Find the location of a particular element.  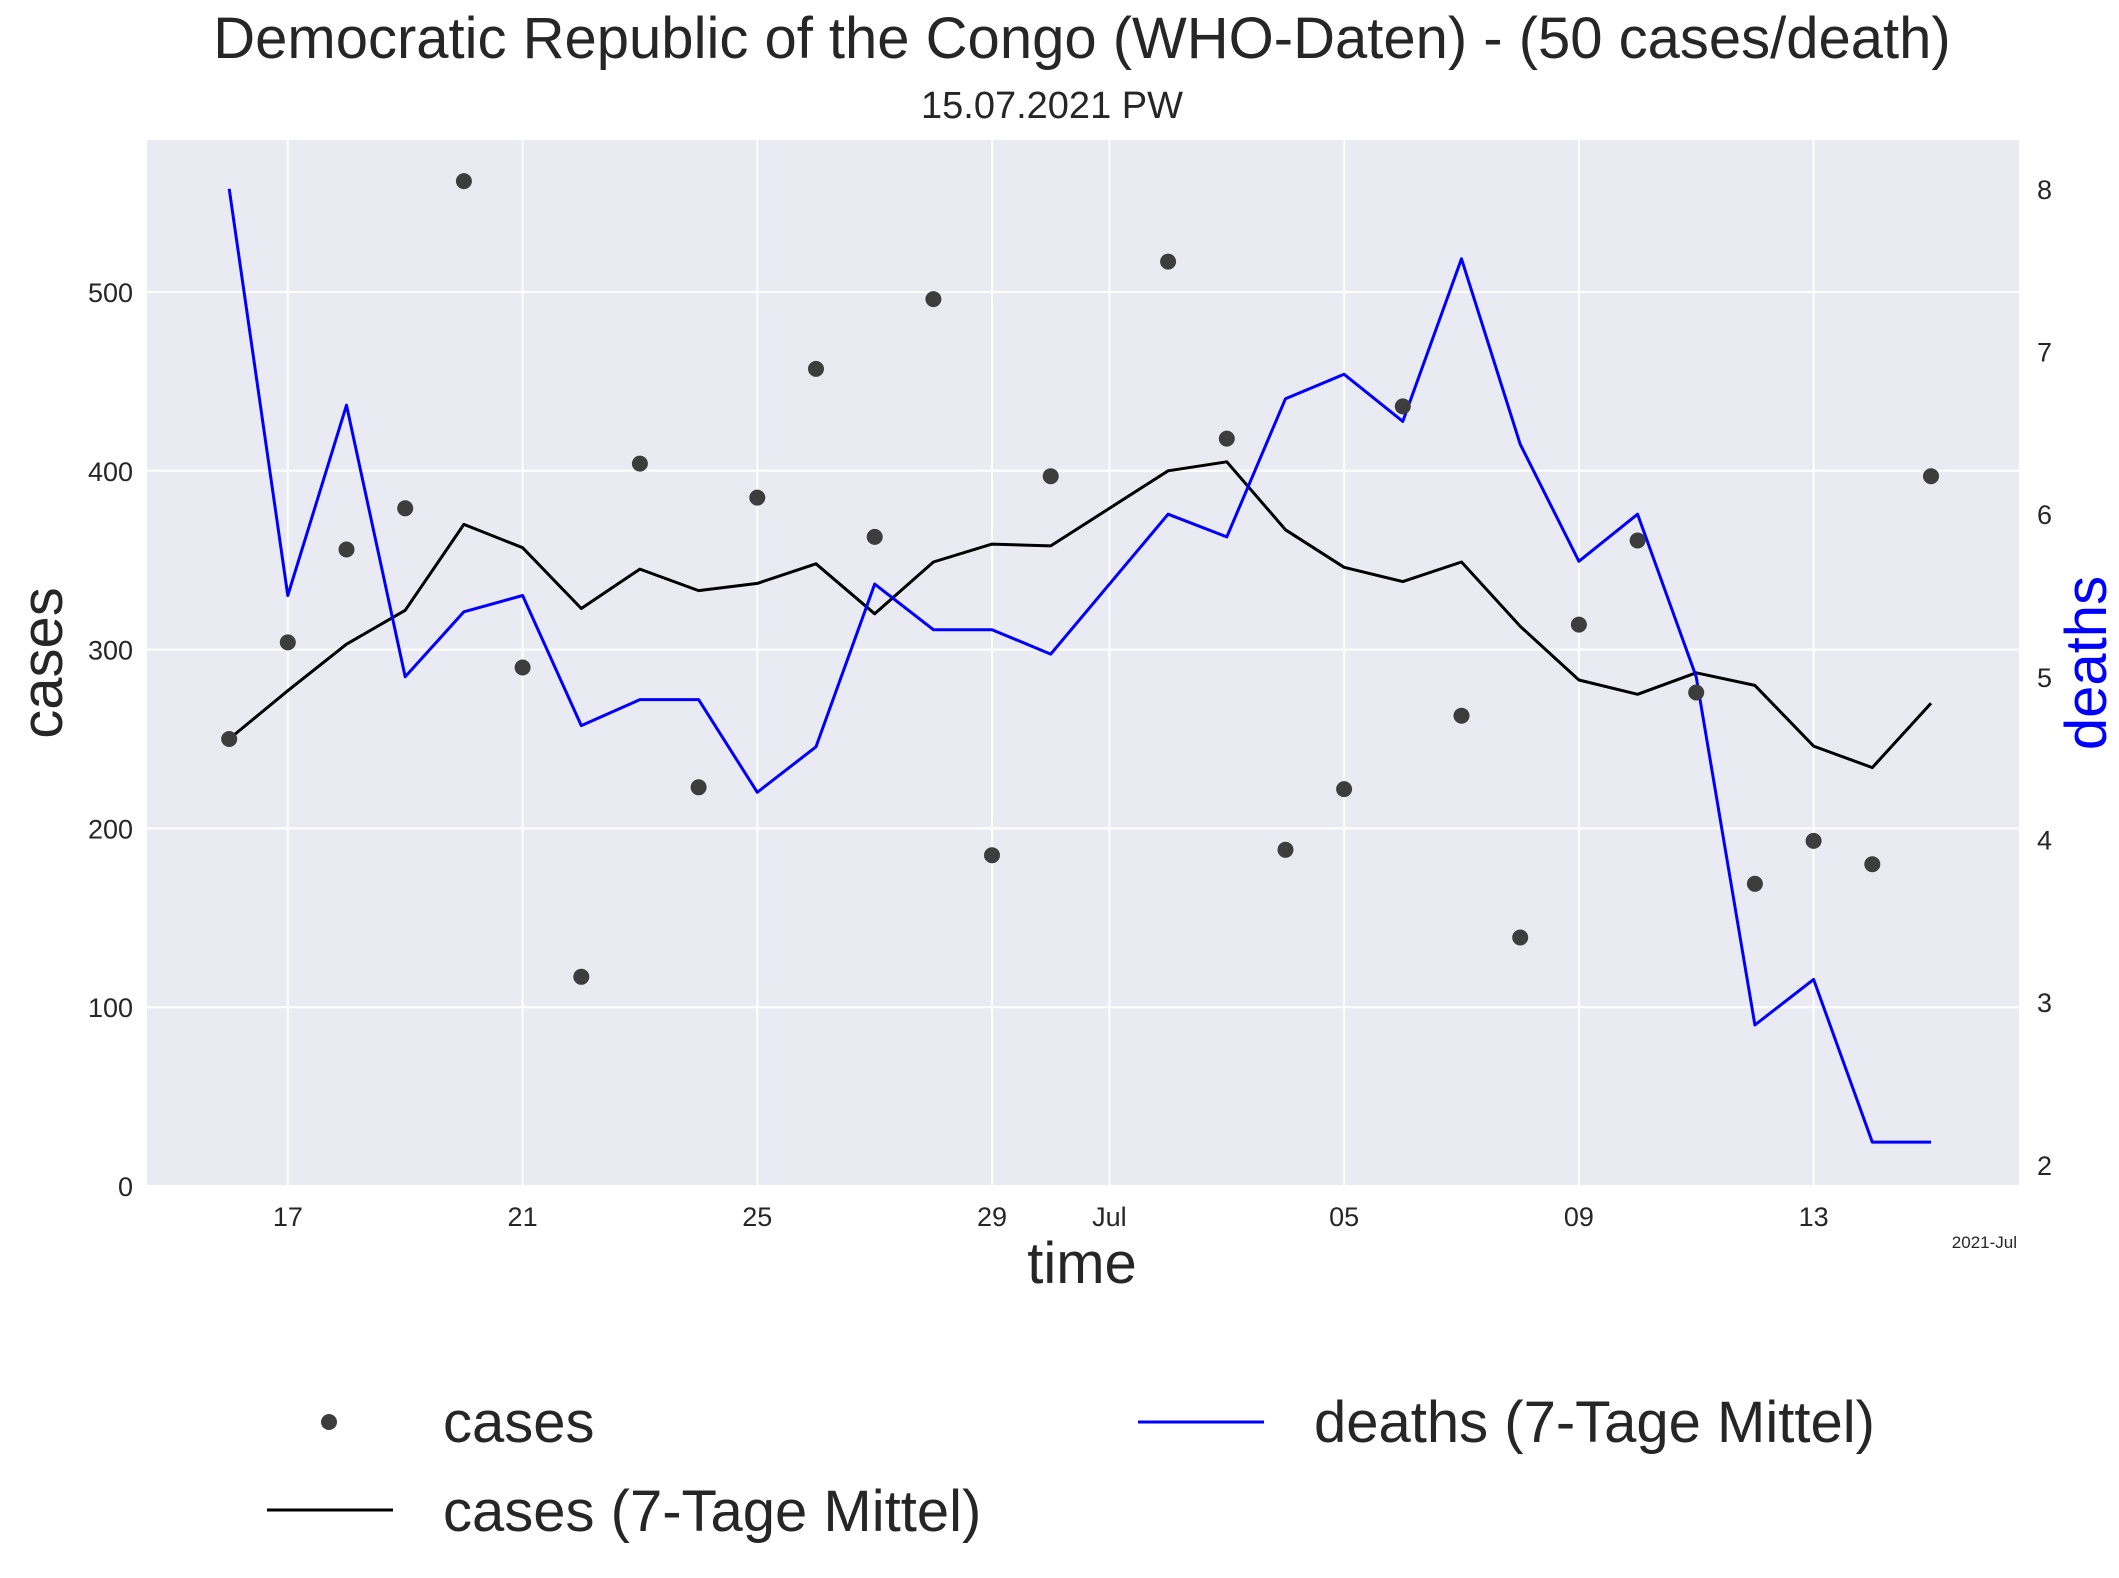

legend-item-cases: cases is located at coordinates (458, 1422).